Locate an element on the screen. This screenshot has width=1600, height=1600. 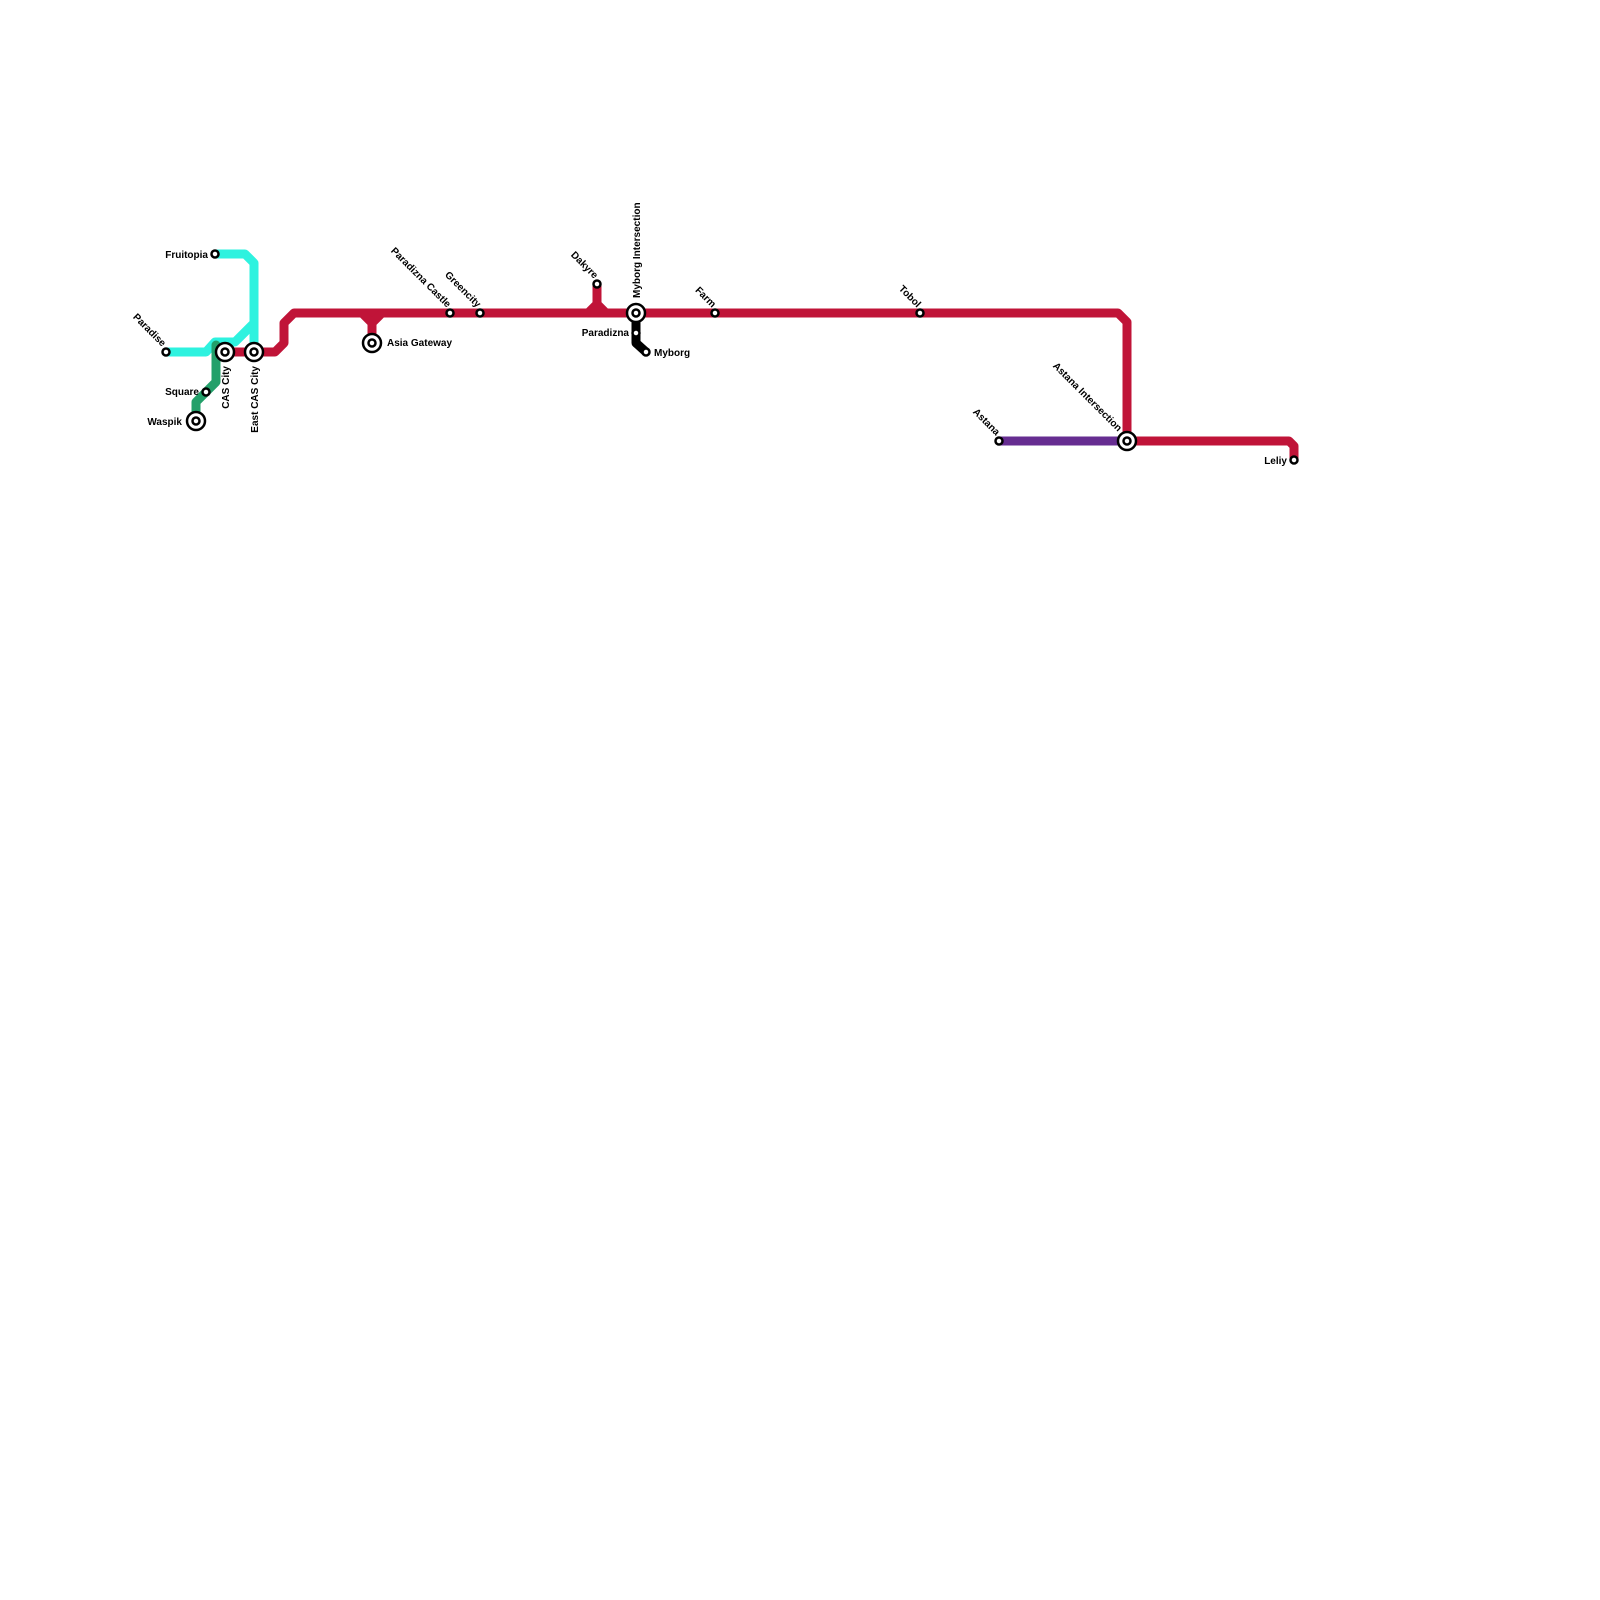
station-label: Asia Gateway is located at coordinates (419, 343).